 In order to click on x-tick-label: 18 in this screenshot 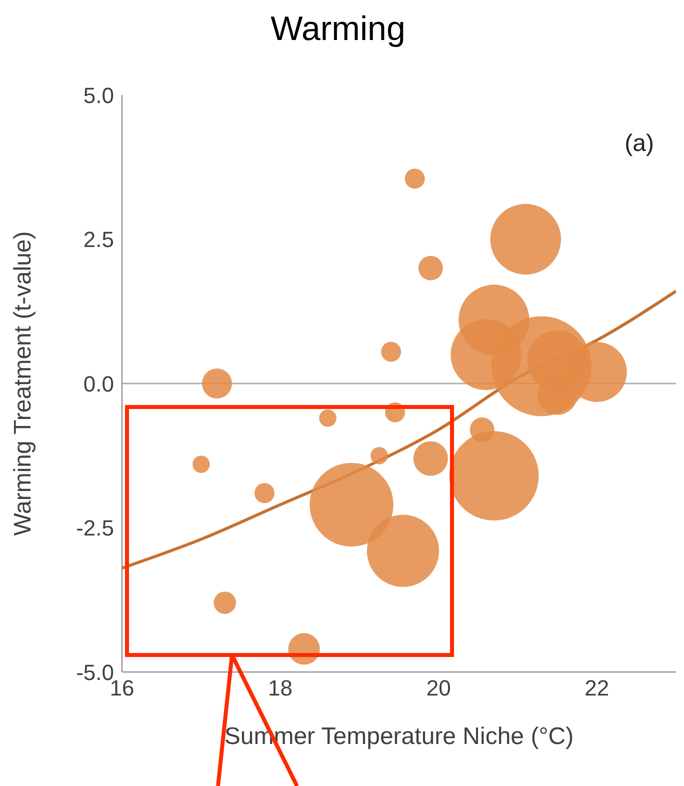, I will do `click(280, 688)`.